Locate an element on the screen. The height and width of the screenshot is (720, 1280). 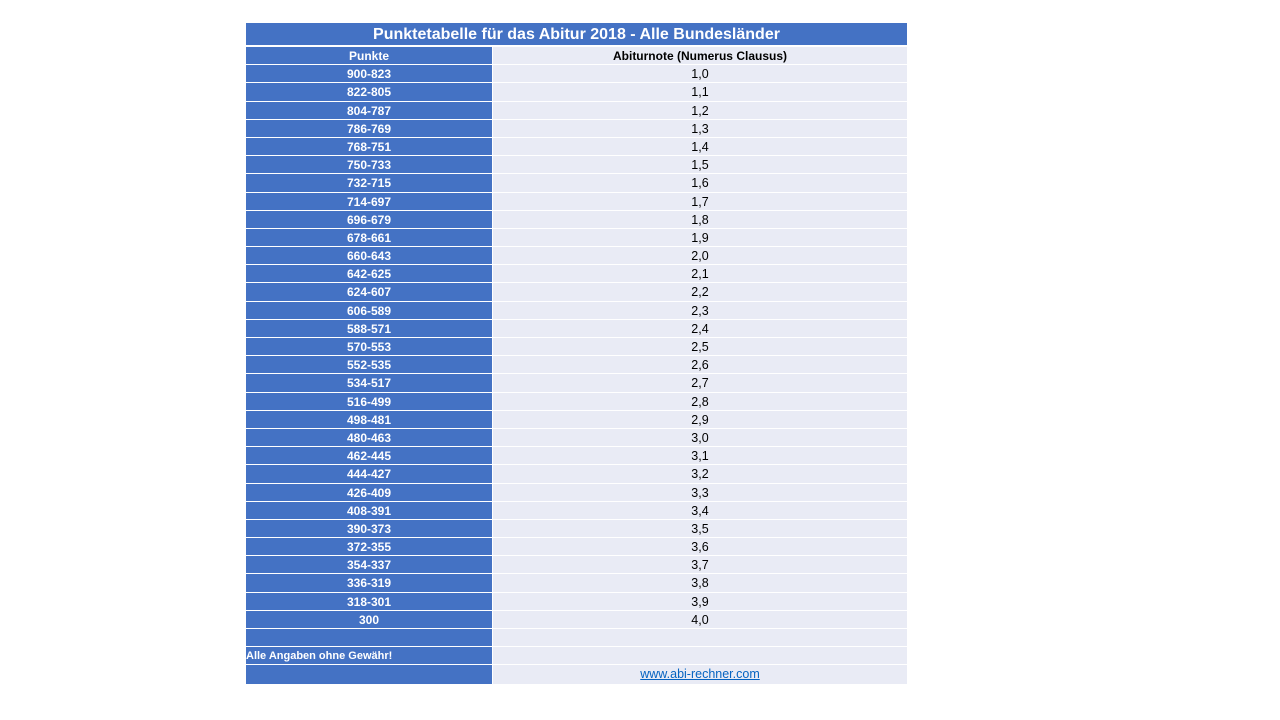
table-row: 408-391 3,4 is located at coordinates (576, 510).